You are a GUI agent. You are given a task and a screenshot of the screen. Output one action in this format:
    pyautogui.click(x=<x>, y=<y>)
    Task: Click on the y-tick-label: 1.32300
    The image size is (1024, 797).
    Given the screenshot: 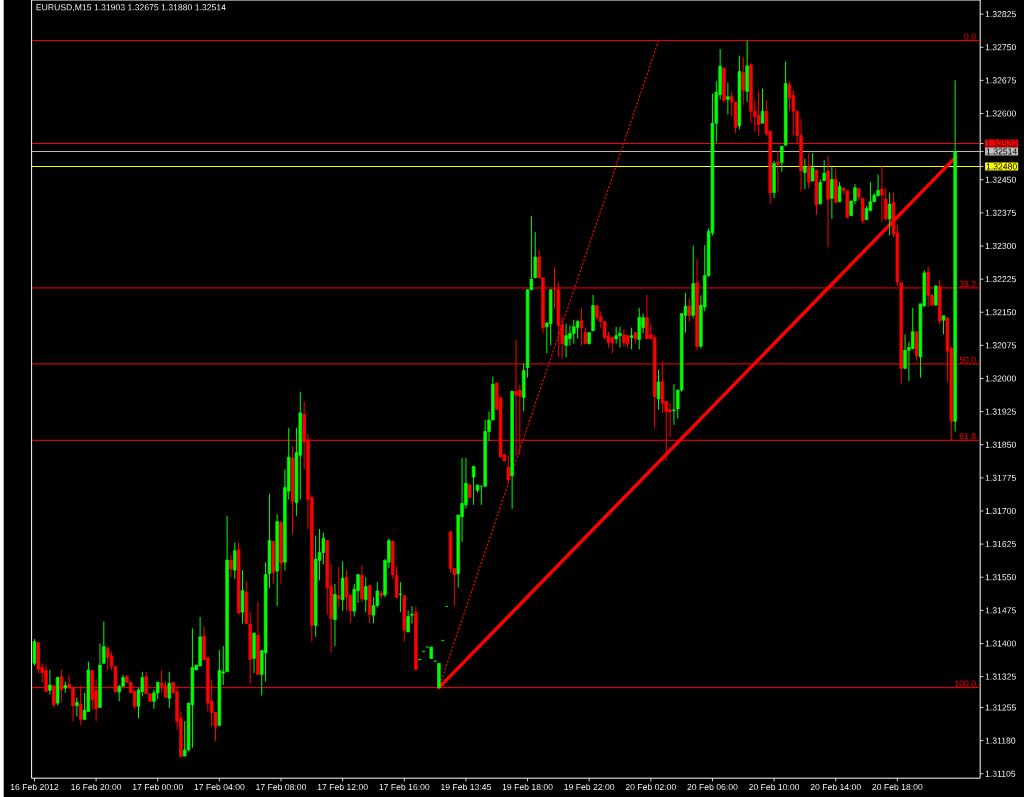 What is the action you would take?
    pyautogui.click(x=1000, y=245)
    